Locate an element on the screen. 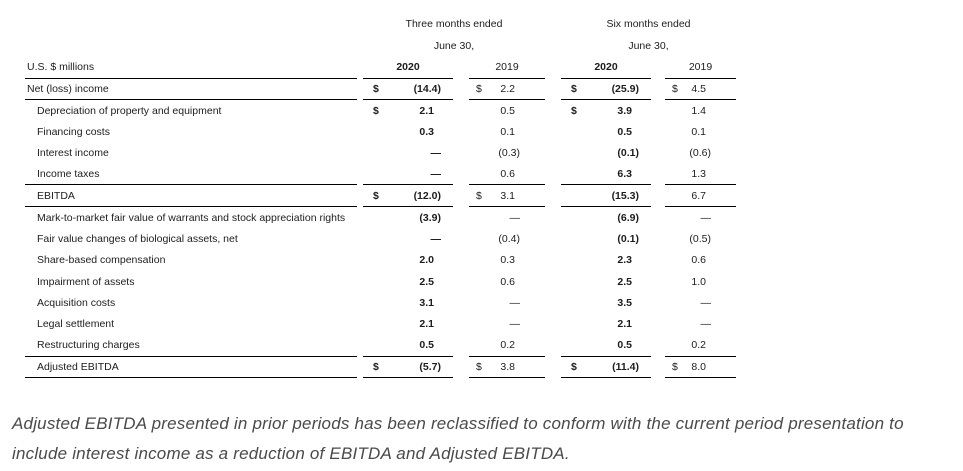  value-cell: (0.4) is located at coordinates (507, 238).